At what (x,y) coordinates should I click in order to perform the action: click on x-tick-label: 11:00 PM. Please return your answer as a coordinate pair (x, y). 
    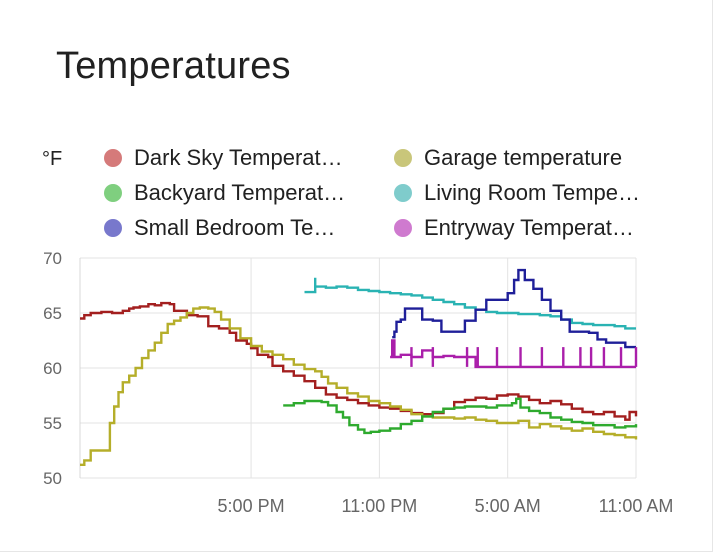
    Looking at the image, I should click on (380, 506).